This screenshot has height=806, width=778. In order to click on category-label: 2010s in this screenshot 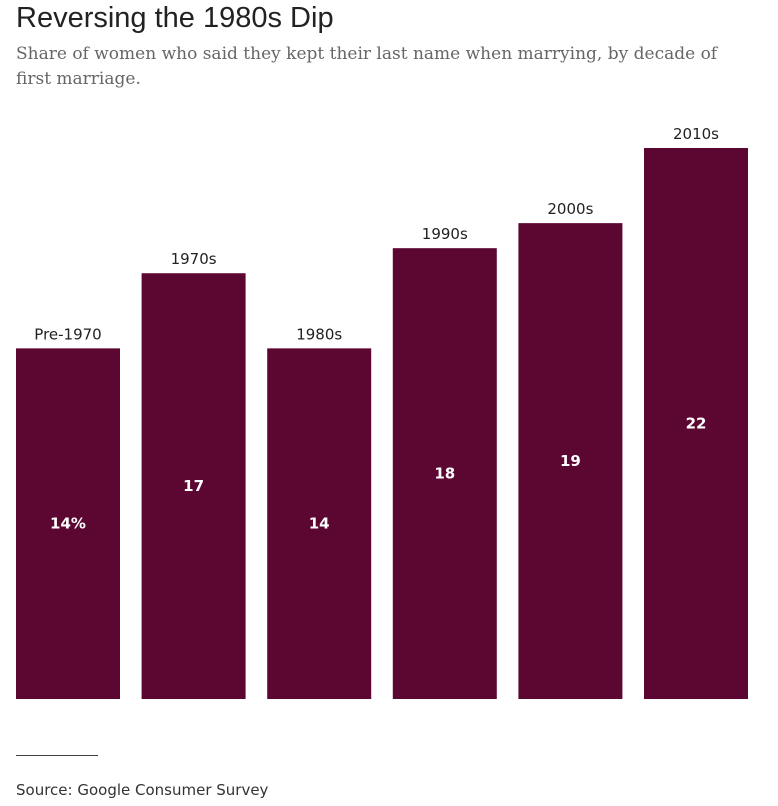, I will do `click(696, 134)`.